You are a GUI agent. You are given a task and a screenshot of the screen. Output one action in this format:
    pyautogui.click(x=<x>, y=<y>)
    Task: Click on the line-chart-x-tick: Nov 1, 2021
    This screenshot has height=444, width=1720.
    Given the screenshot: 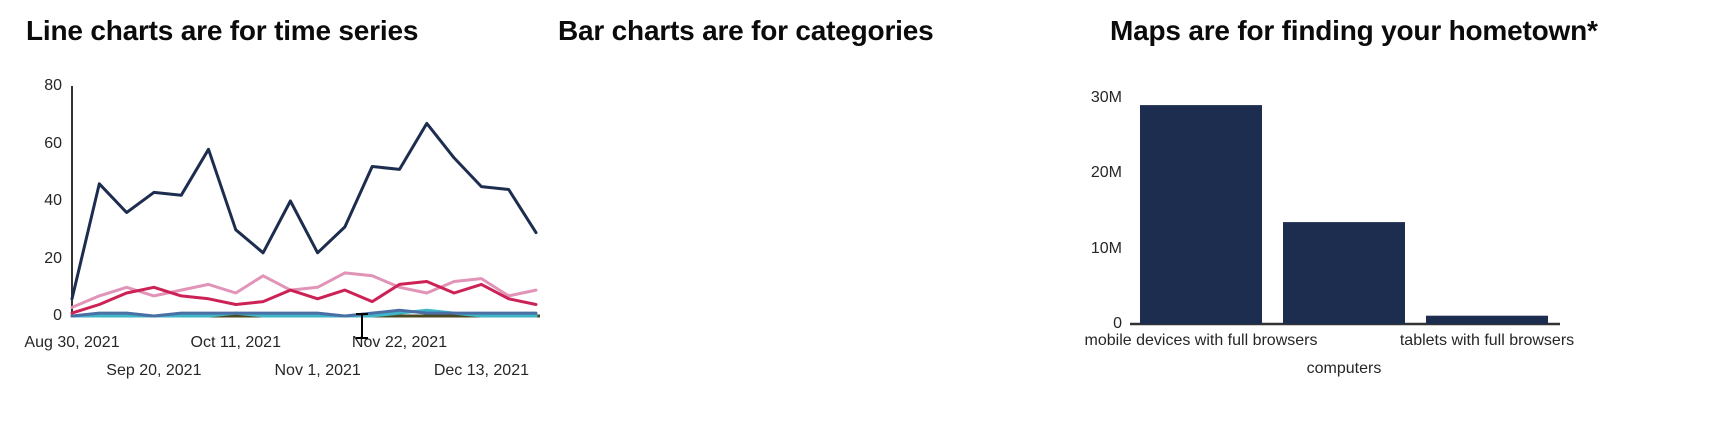 What is the action you would take?
    pyautogui.click(x=317, y=370)
    